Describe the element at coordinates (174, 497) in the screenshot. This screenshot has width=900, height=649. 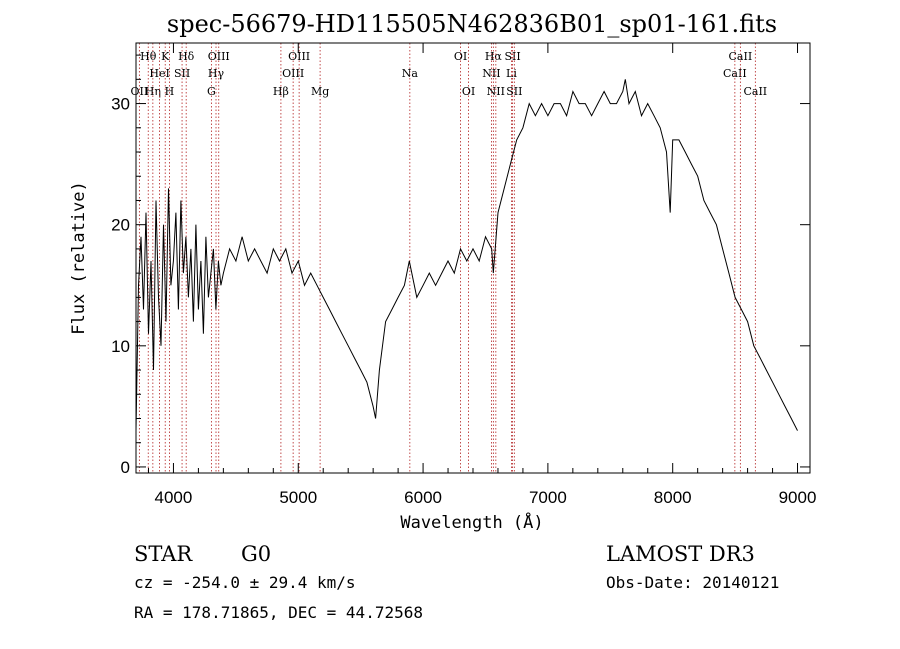
I see `x-tick-label: 4000` at that location.